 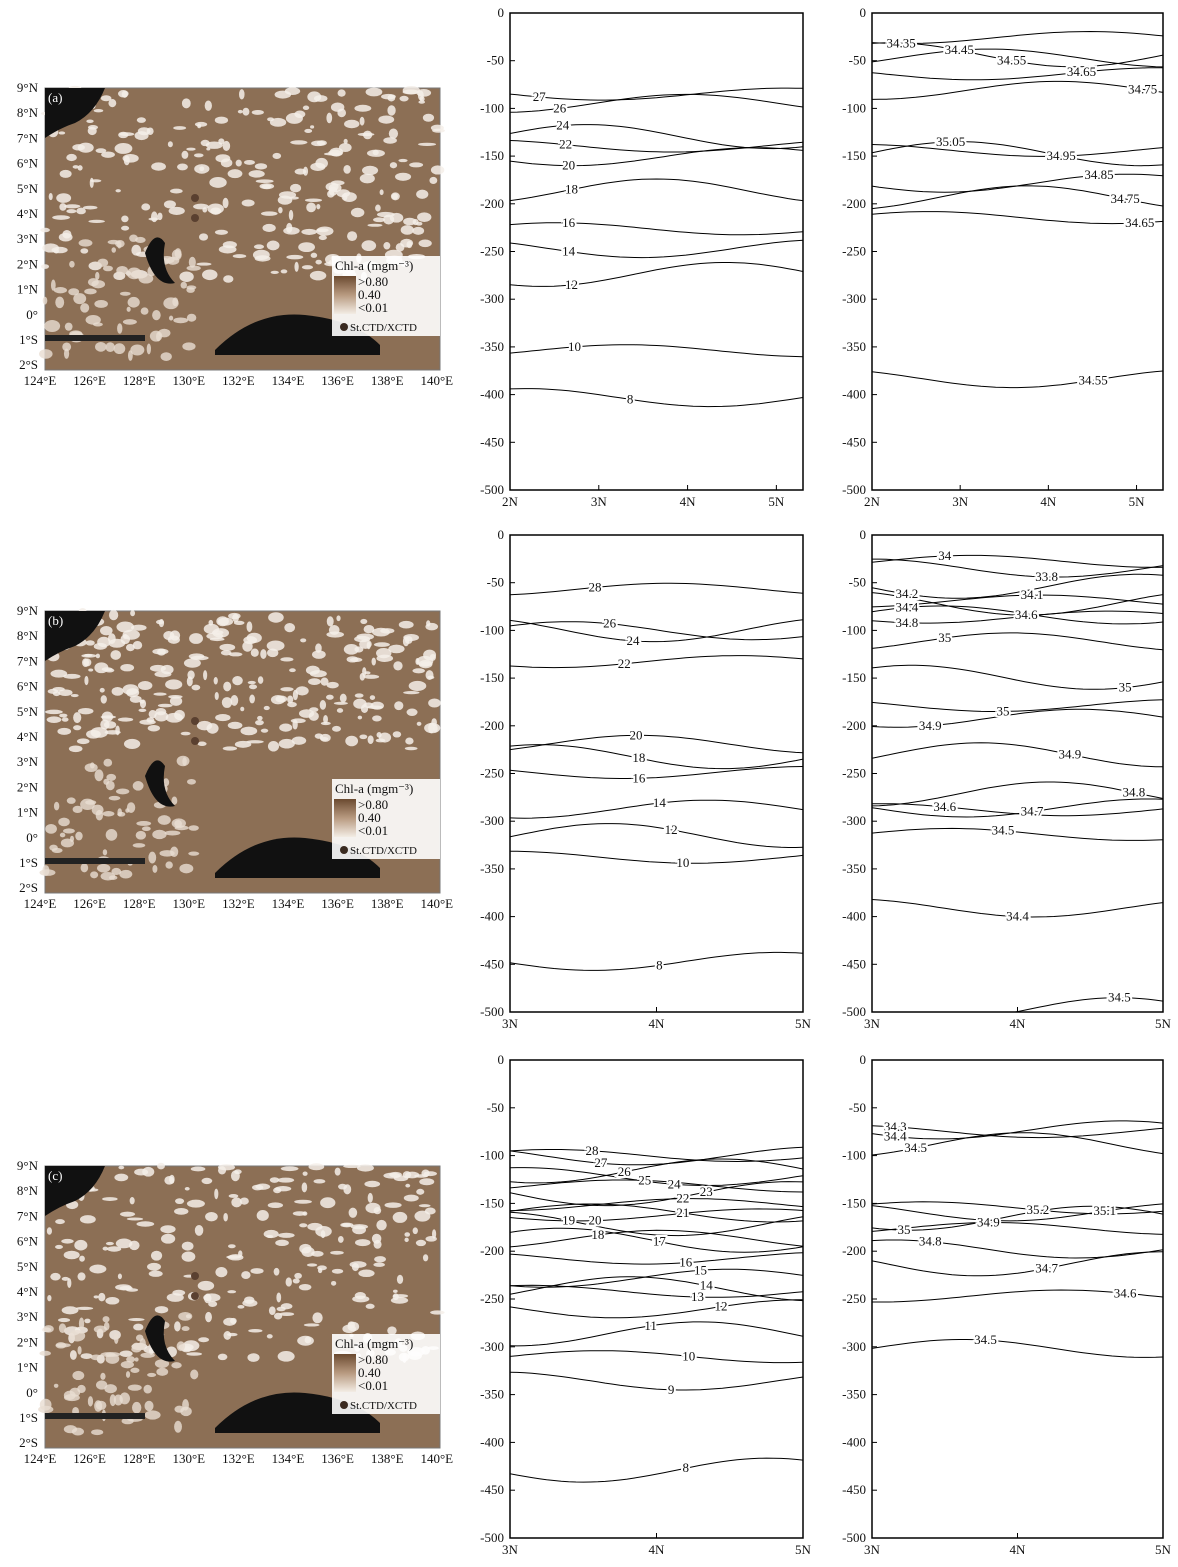 I want to click on lat-tick-label: 1°N, so click(x=28, y=1367).